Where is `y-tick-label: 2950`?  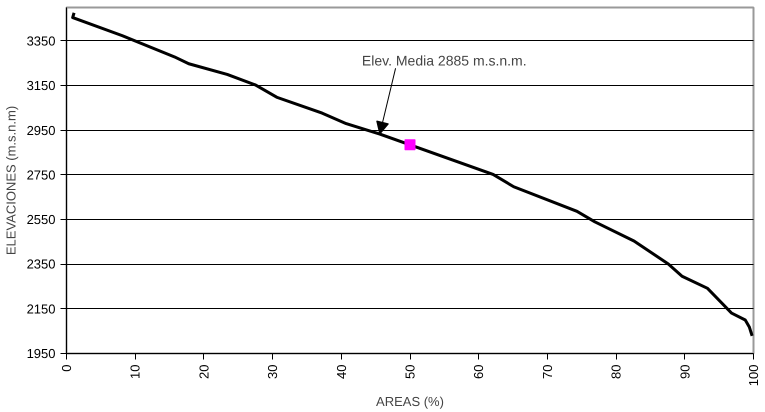 y-tick-label: 2950 is located at coordinates (41, 130).